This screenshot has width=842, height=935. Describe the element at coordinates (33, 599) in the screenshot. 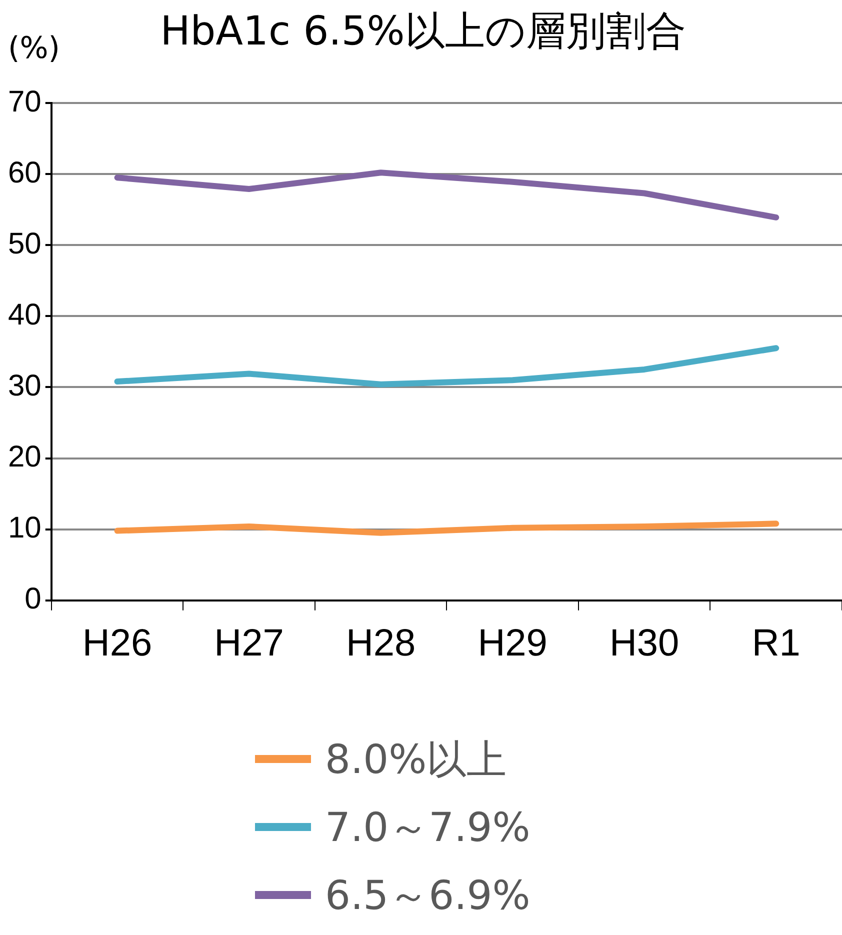

I see `y-tick-label: 0` at that location.